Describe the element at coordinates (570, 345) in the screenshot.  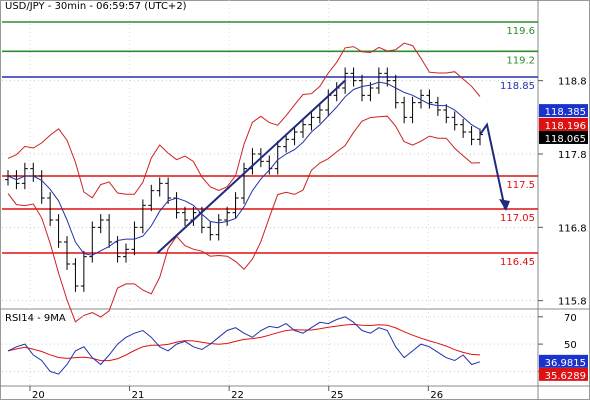
I see `rsi-tick-label: 50` at that location.